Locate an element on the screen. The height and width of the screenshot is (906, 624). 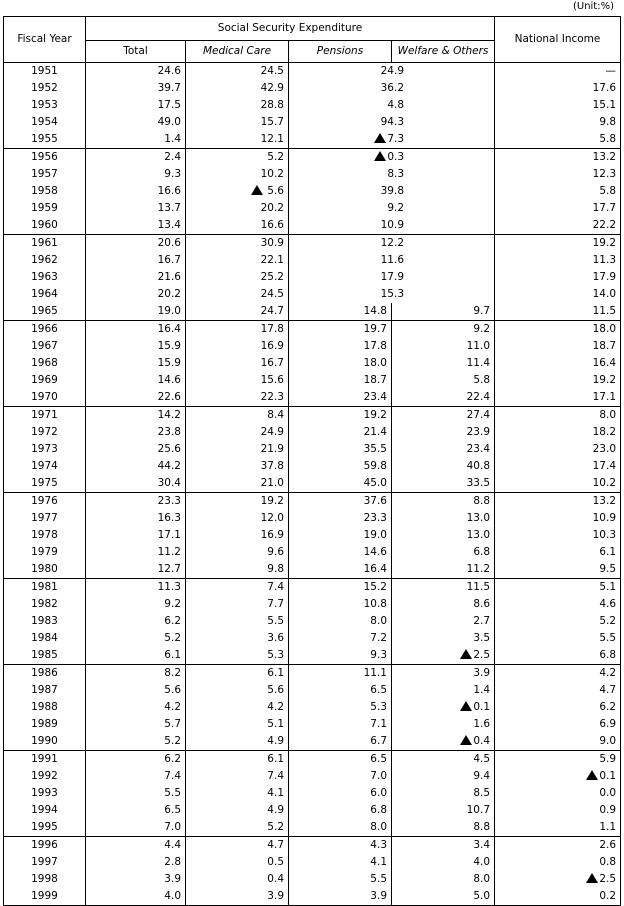
value-ni: 18.7 is located at coordinates (604, 346).